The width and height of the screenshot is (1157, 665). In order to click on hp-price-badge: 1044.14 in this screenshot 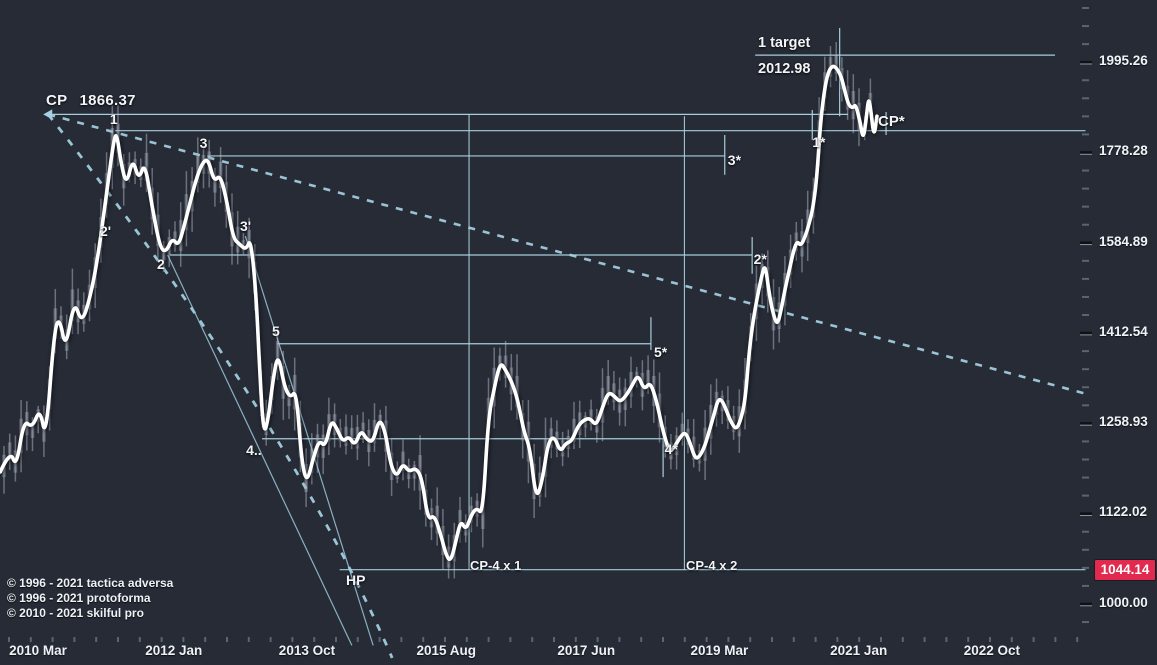, I will do `click(1125, 569)`.